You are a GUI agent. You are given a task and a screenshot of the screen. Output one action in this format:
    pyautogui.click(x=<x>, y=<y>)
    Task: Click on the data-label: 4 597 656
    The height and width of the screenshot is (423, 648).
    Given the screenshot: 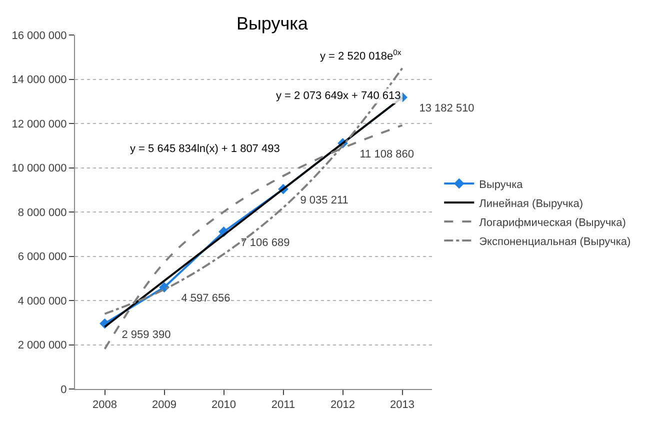 What is the action you would take?
    pyautogui.click(x=200, y=298)
    